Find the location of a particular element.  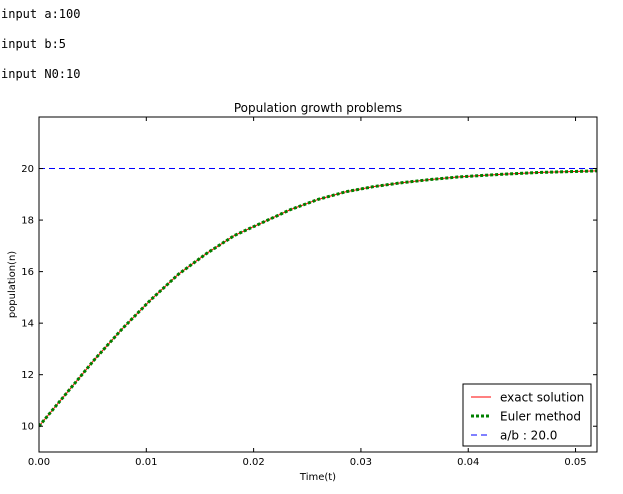

legend-label-2: a/b : 20.0 is located at coordinates (528, 436).